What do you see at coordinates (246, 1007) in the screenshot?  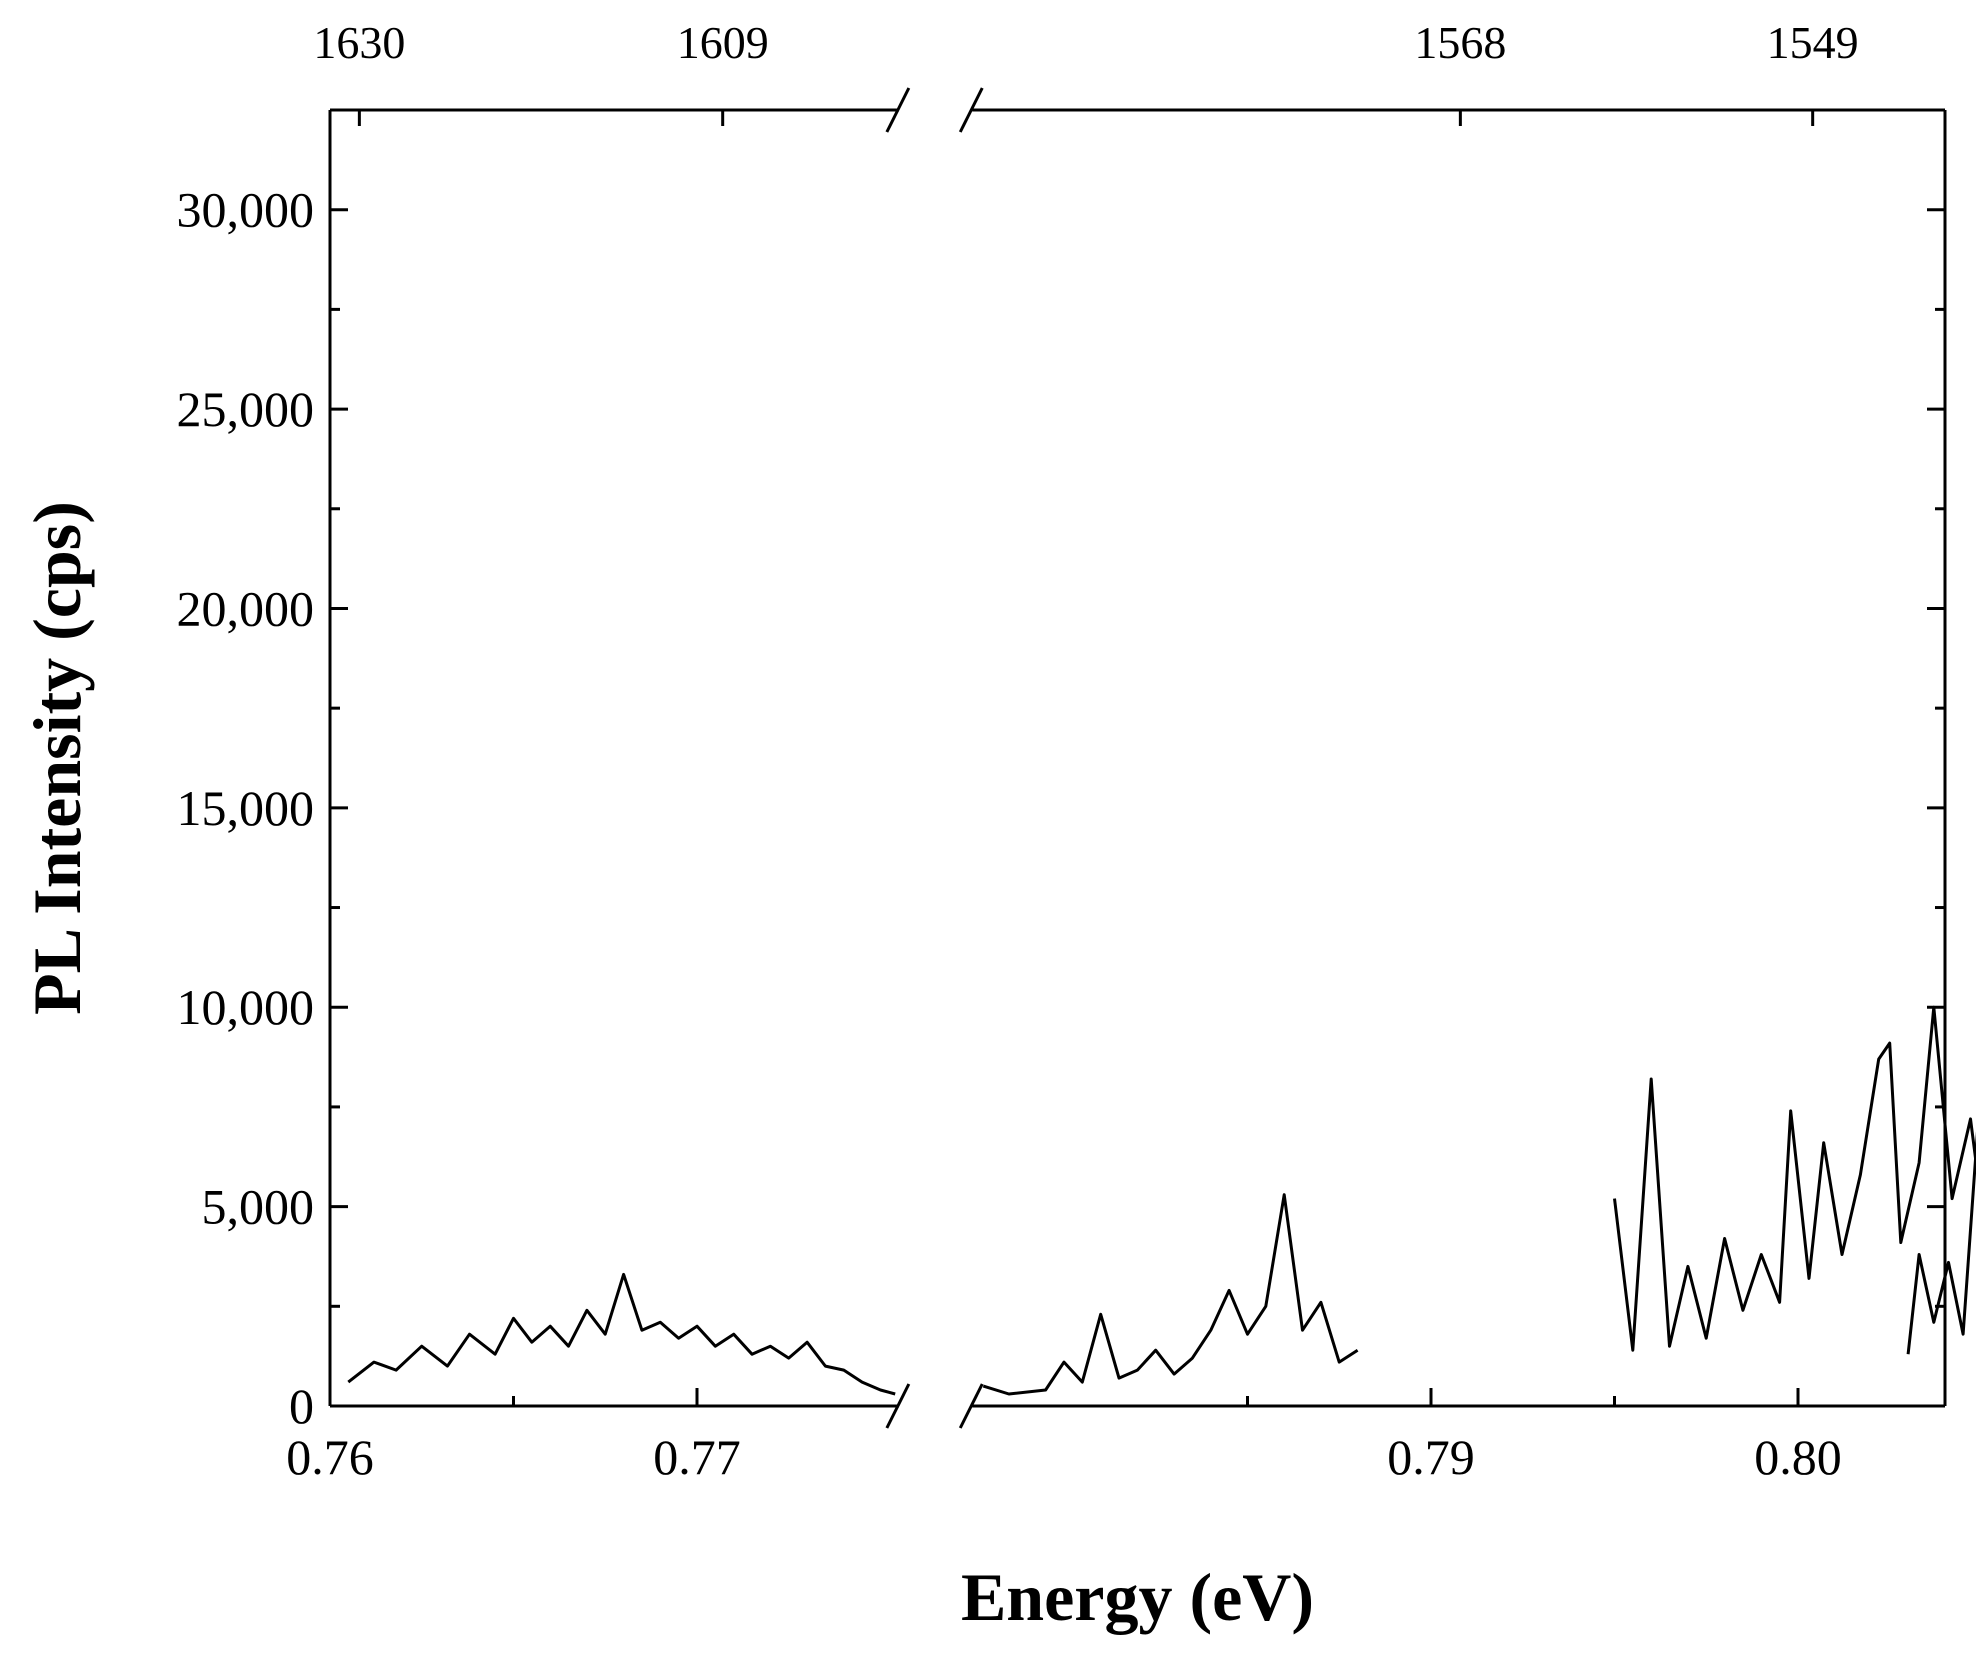 I see `y-tick-label: 10,000` at bounding box center [246, 1007].